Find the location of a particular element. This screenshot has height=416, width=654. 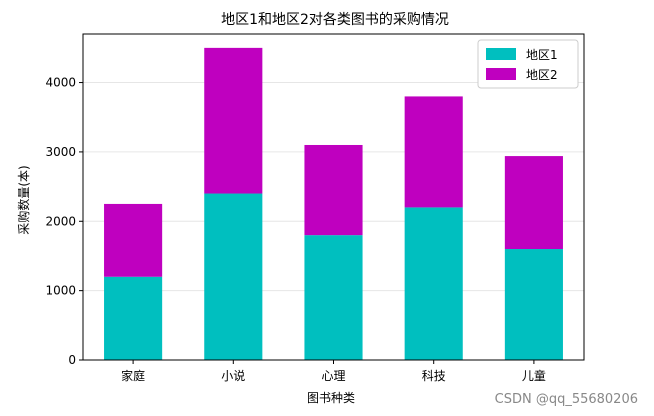

legend-label-1: 地区1 is located at coordinates (542, 55).